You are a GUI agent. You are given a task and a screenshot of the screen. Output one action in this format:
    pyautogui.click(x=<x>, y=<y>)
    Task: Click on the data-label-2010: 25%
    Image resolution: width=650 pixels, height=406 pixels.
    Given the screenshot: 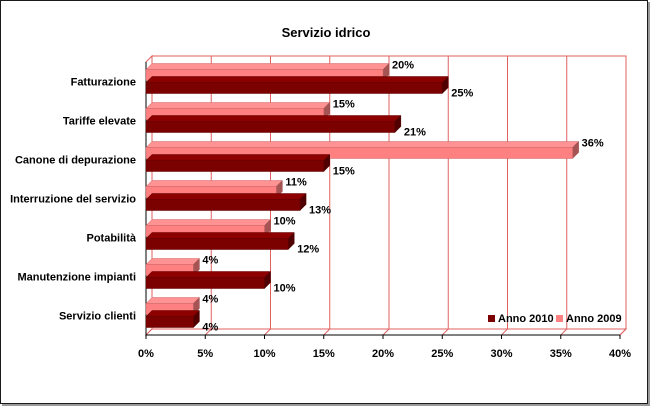 What is the action you would take?
    pyautogui.click(x=462, y=94)
    